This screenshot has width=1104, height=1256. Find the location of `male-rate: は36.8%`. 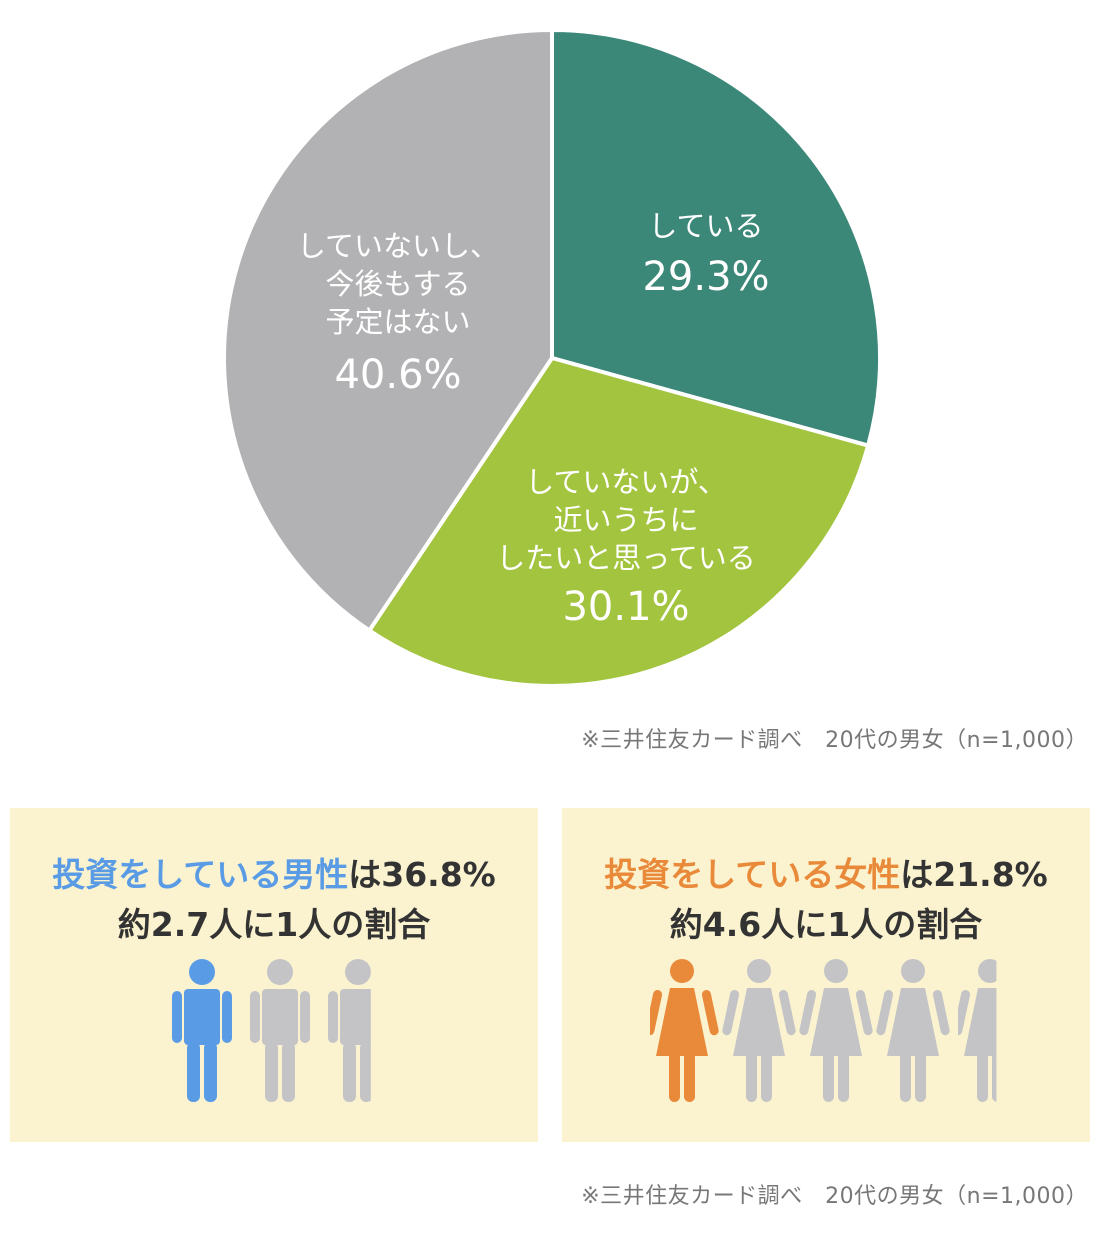

male-rate: は36.8% is located at coordinates (422, 874).